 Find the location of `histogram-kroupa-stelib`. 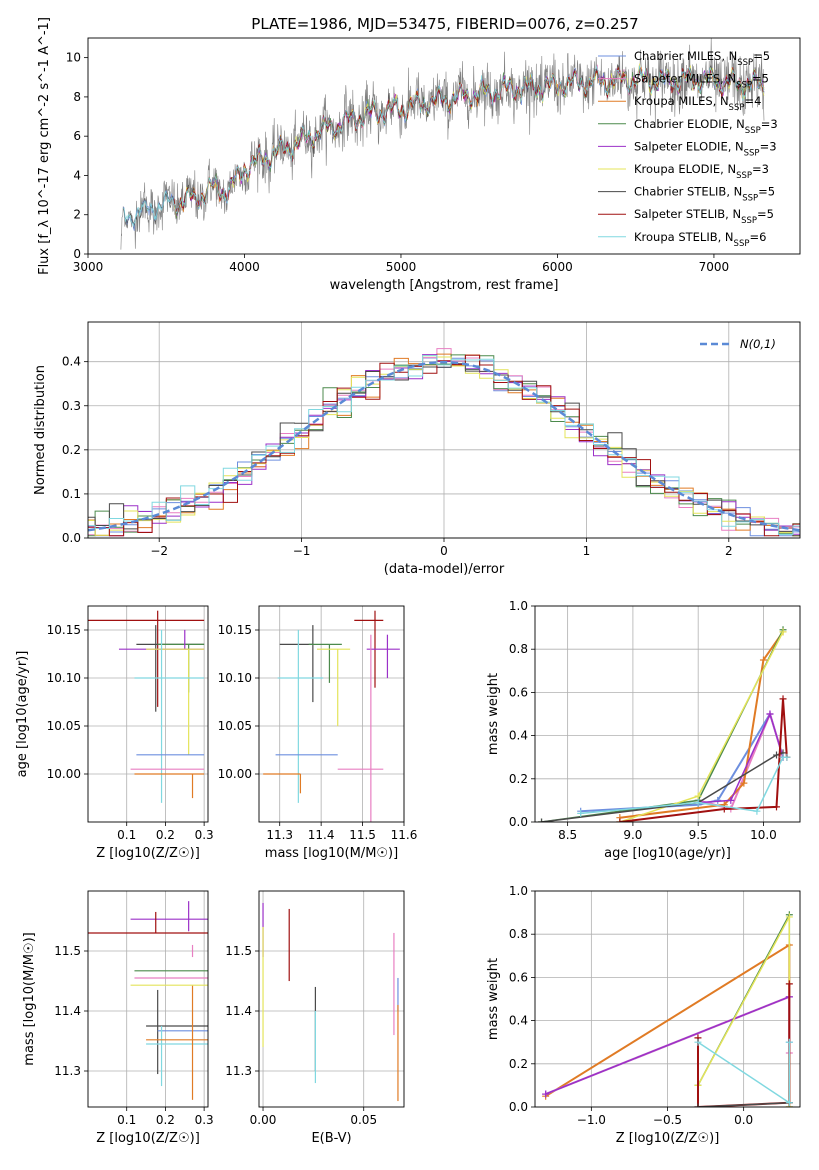

histogram-kroupa-stelib is located at coordinates (444, 445).